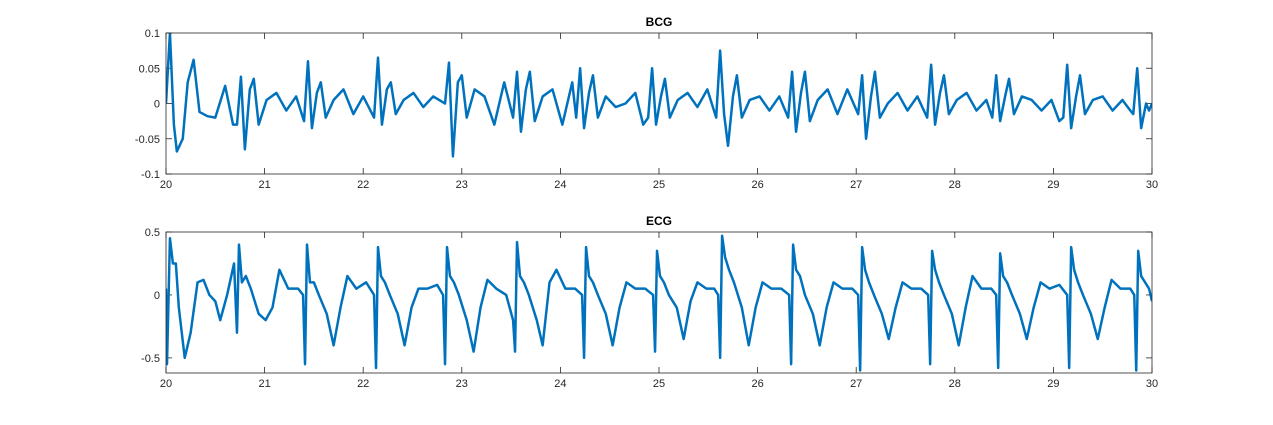 This screenshot has width=1273, height=425. What do you see at coordinates (152, 233) in the screenshot?
I see `y-tick-label: 0.5` at bounding box center [152, 233].